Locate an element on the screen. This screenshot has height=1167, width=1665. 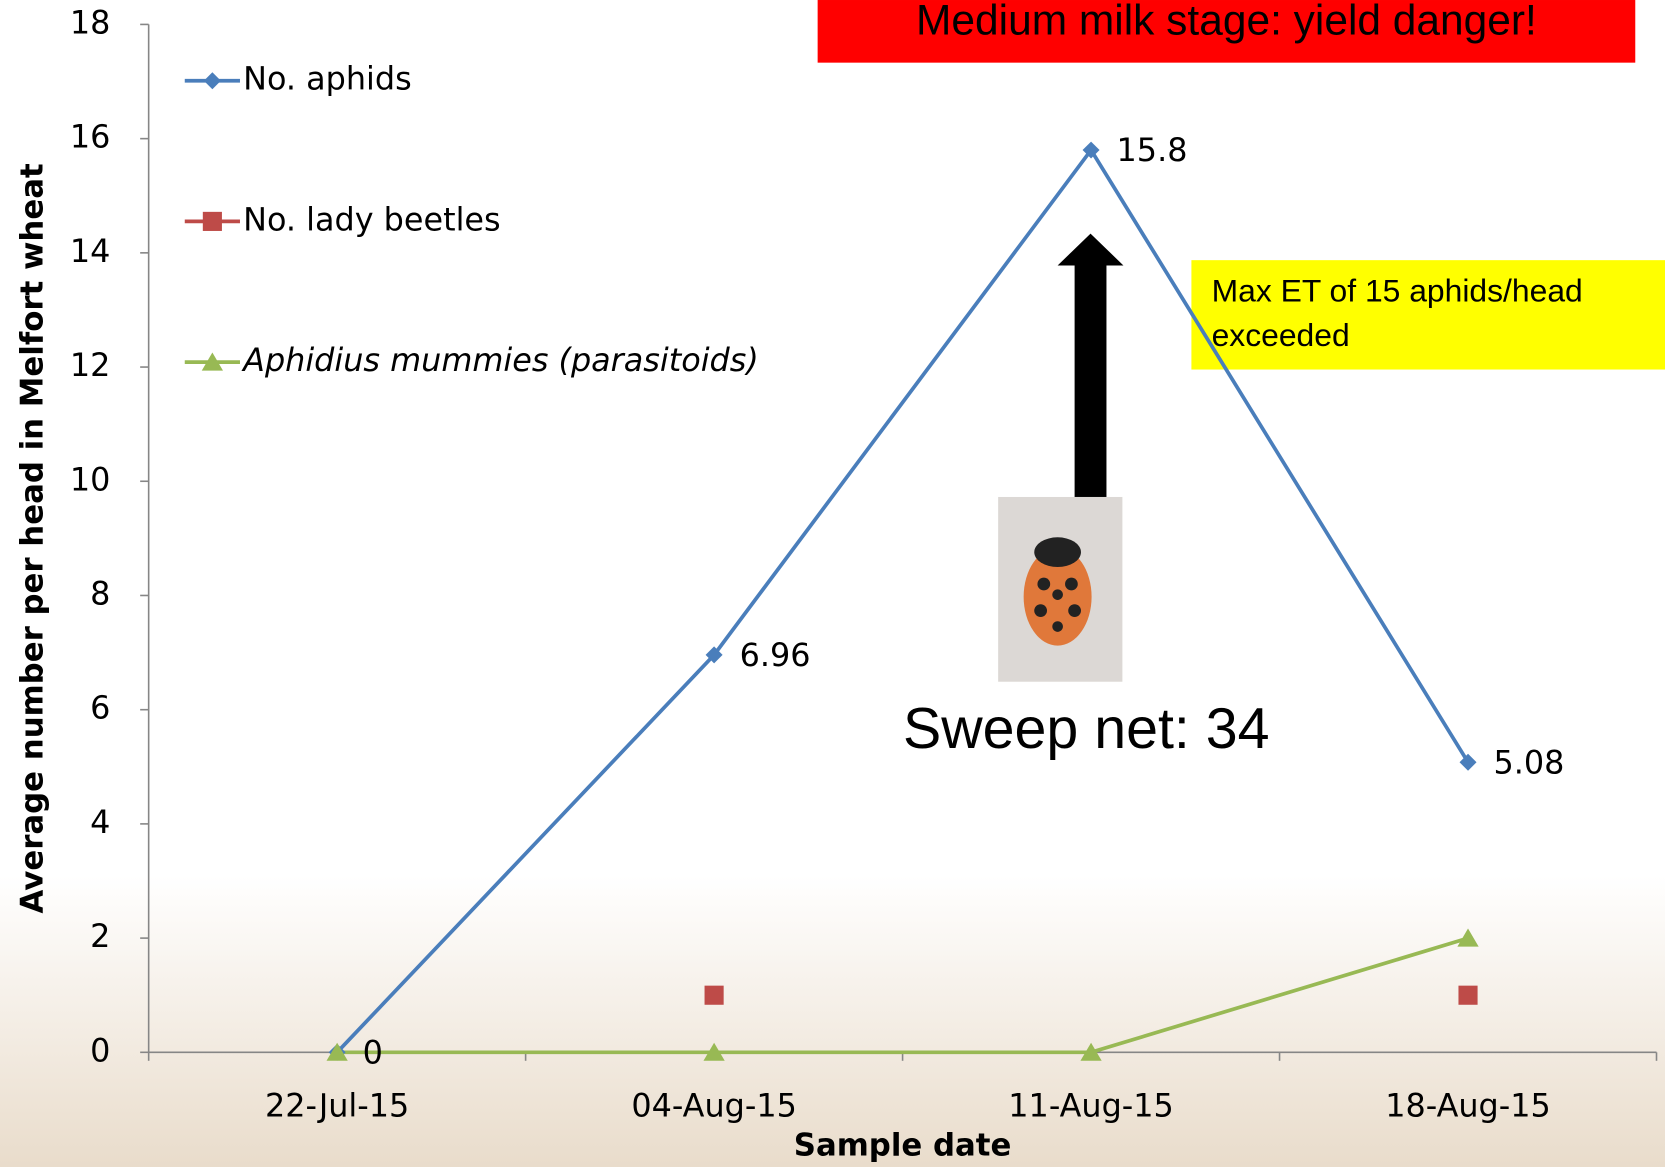
x-tick-label: 22-Jul-15 is located at coordinates (337, 1106).